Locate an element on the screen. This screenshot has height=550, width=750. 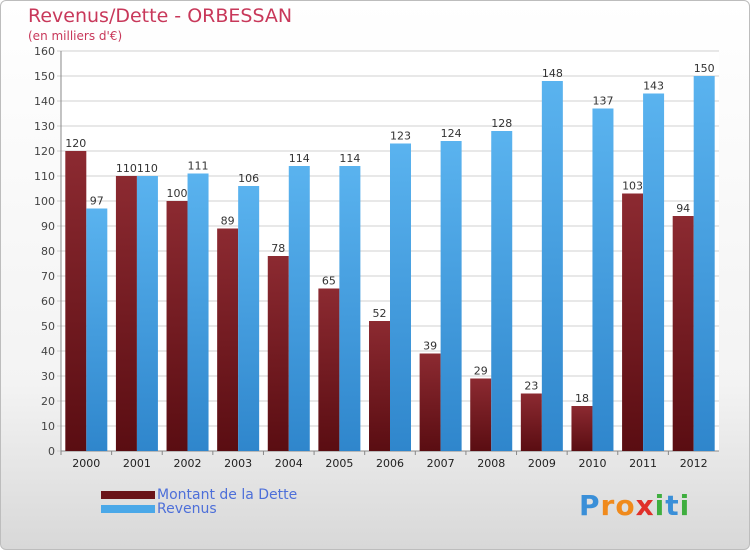
chart-subtitle: (en milliers d'€) is located at coordinates (75, 36).